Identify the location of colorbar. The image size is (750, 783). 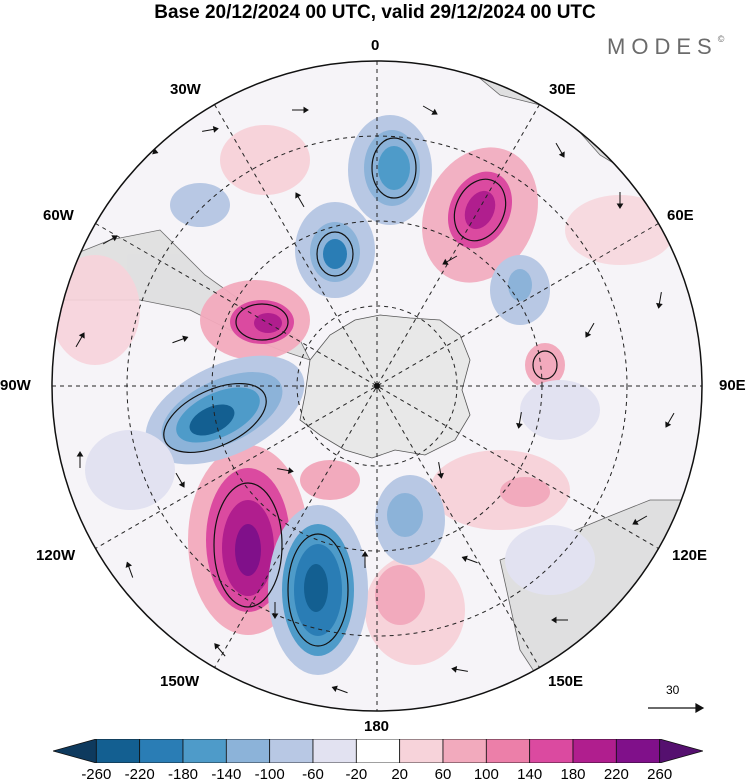
(378, 751).